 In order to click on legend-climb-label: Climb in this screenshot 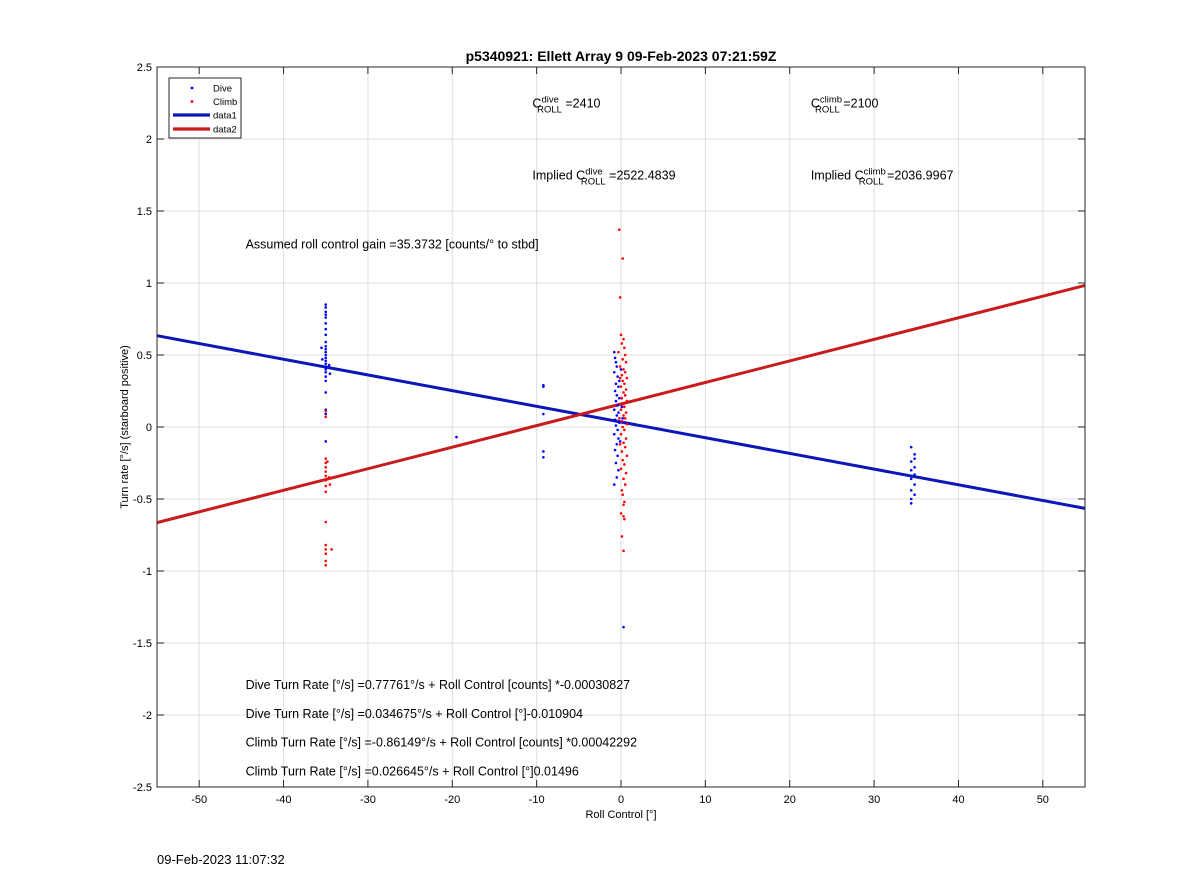, I will do `click(225, 102)`.